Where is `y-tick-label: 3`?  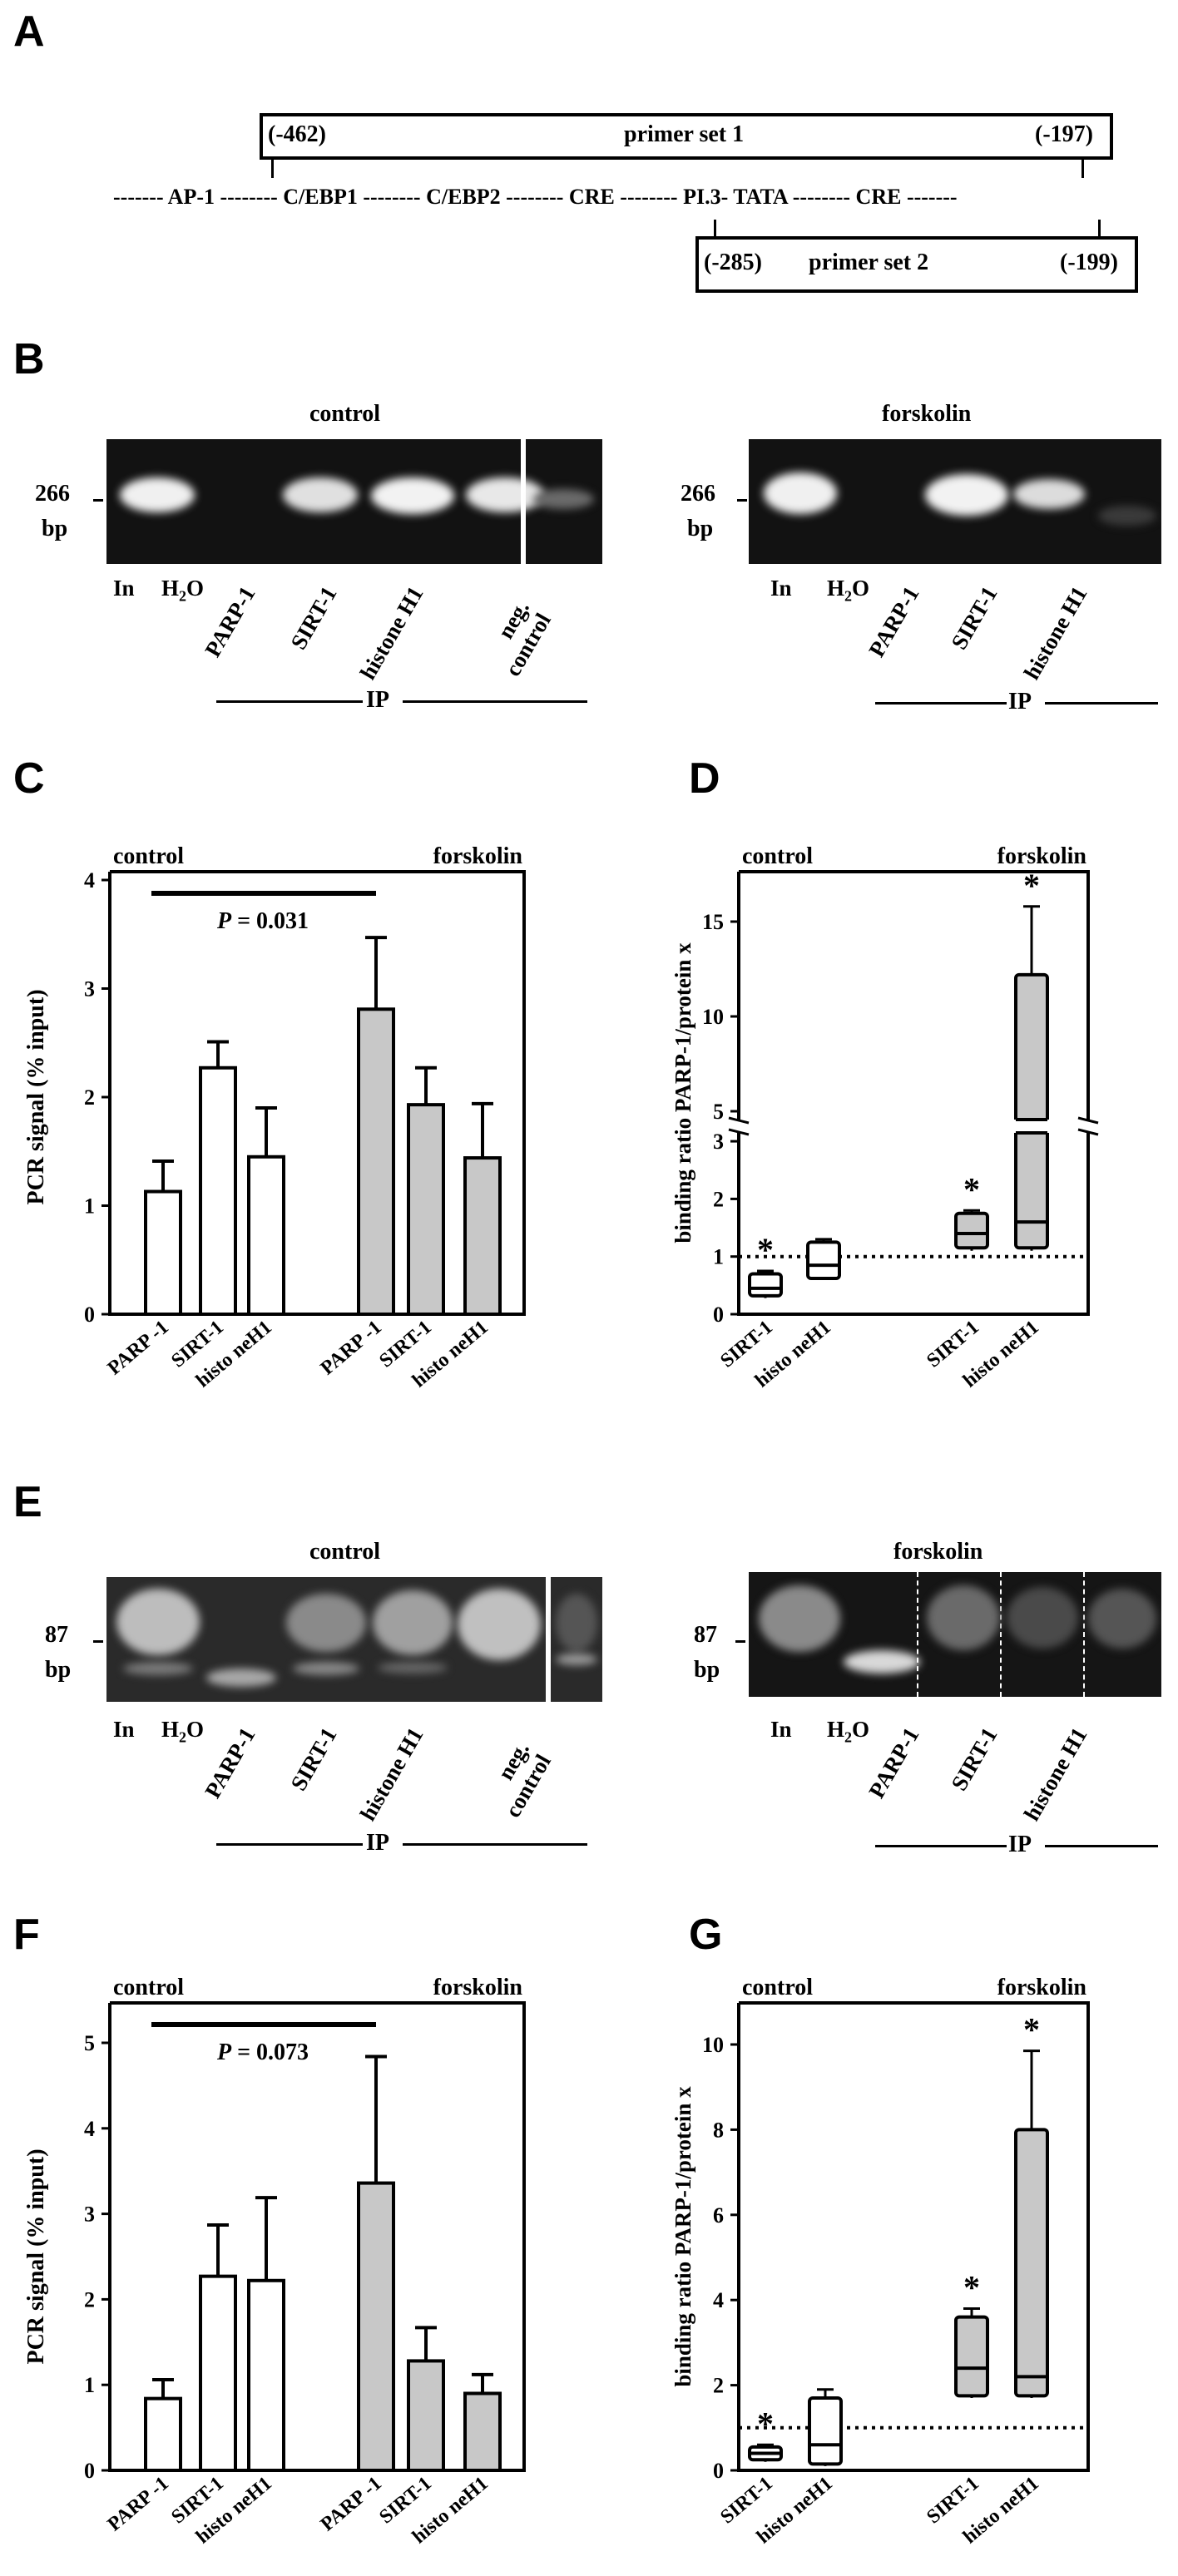
y-tick-label: 3 is located at coordinates (718, 1142).